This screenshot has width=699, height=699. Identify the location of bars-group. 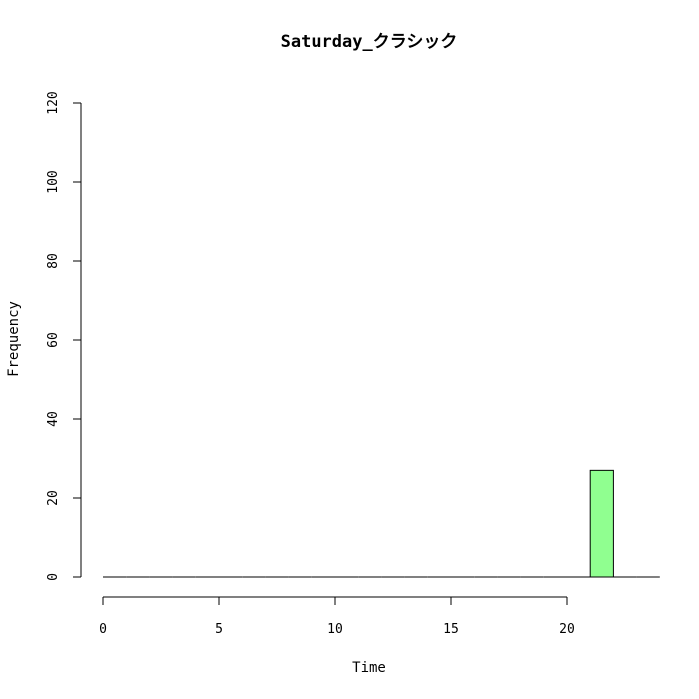
(381, 523).